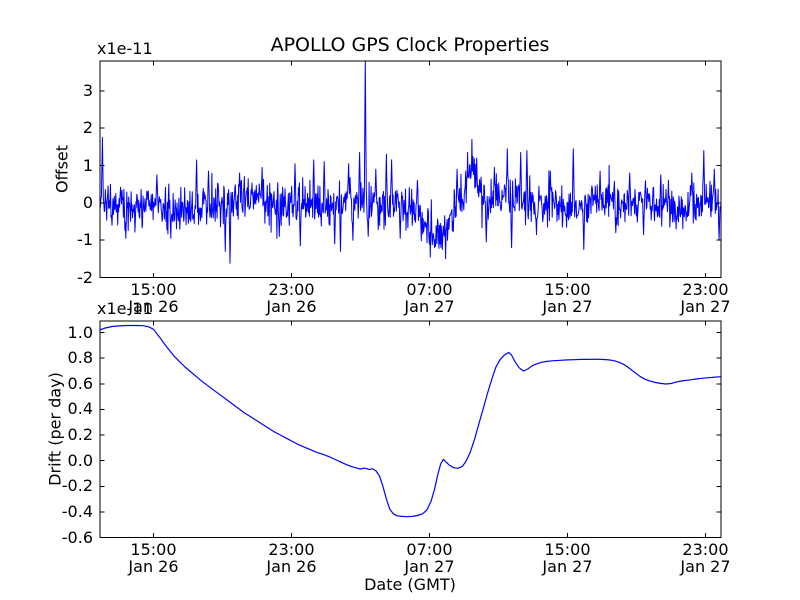  What do you see at coordinates (87, 202) in the screenshot?
I see `y-tick-label: 0` at bounding box center [87, 202].